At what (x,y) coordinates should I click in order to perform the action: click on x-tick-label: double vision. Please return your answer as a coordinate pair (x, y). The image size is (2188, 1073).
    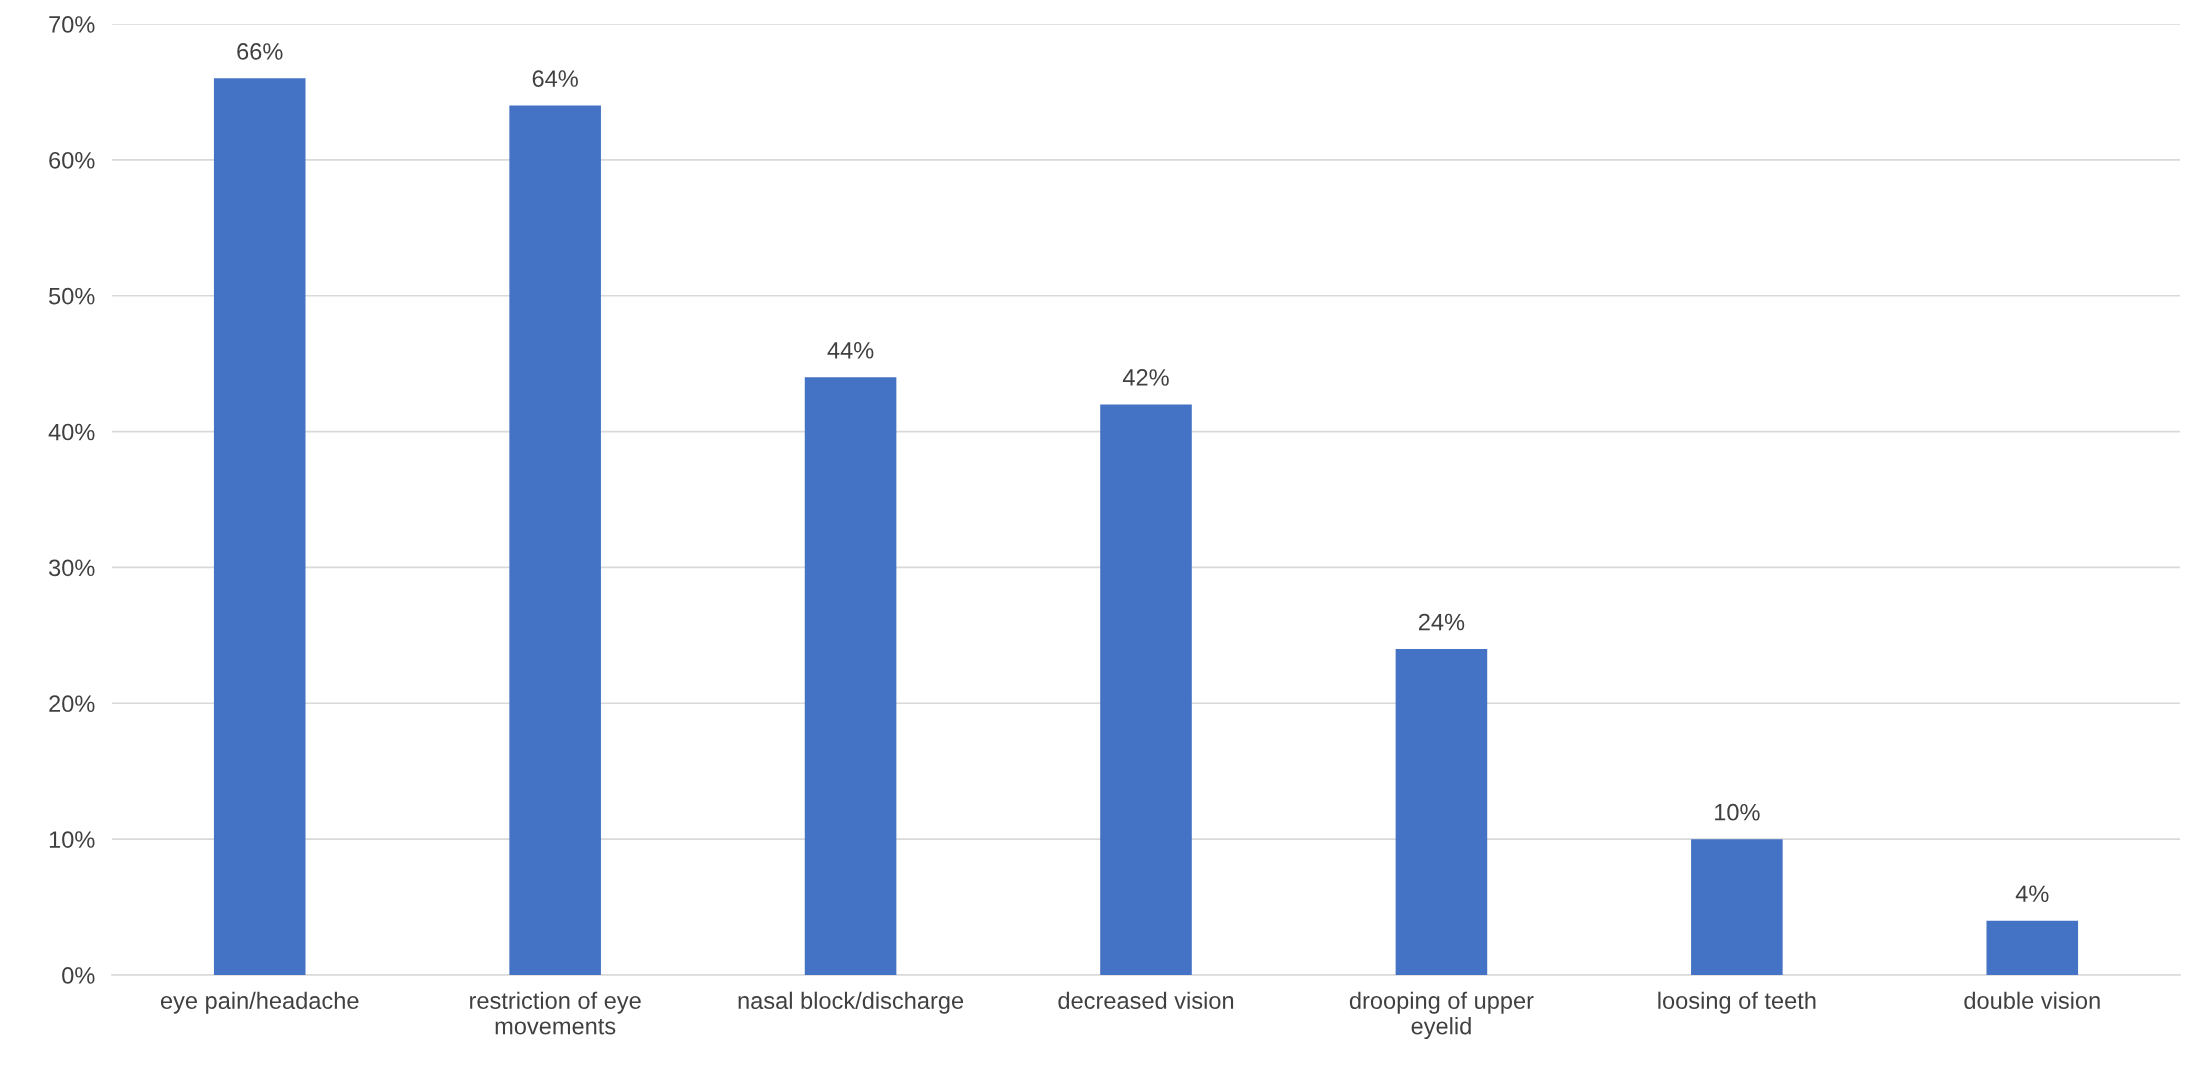
    Looking at the image, I should click on (2032, 1000).